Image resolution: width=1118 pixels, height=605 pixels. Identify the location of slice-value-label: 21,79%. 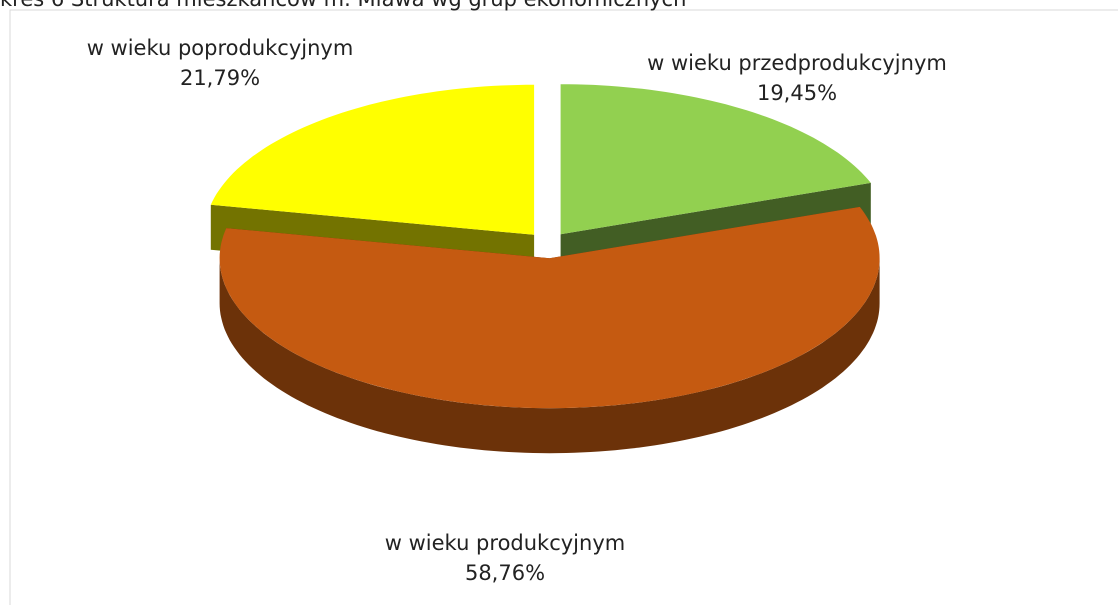
(220, 78).